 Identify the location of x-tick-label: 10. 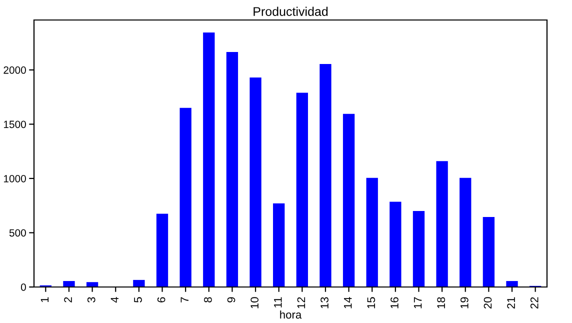
(254, 302).